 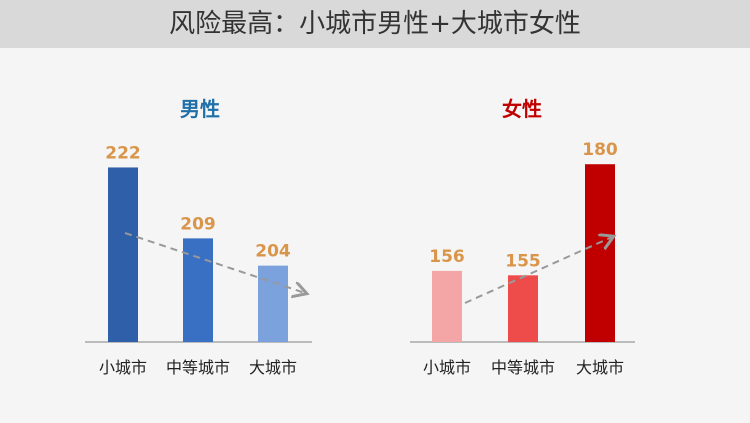 I want to click on data-label: 209, so click(x=198, y=224).